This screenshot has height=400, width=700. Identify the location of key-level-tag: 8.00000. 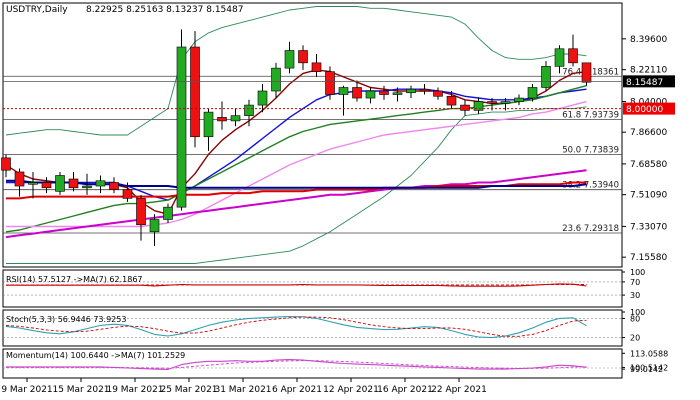
(649, 108).